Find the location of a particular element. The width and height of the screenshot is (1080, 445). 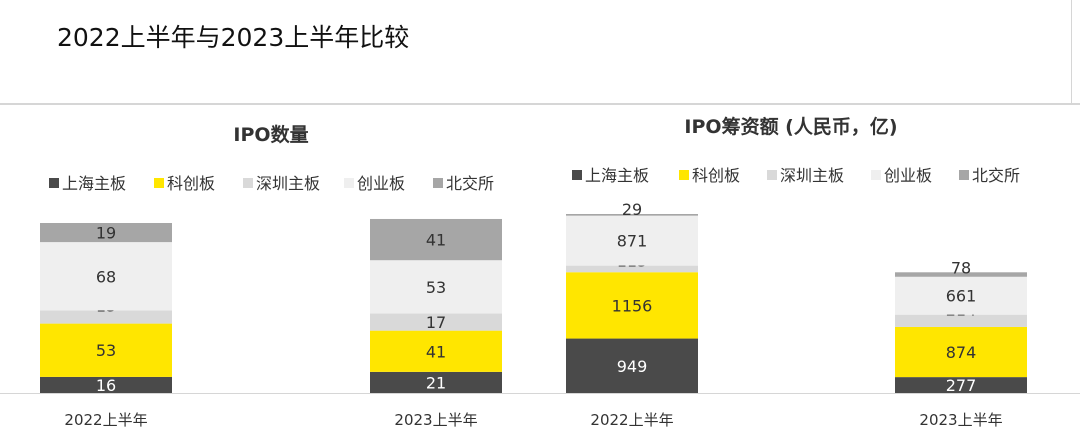

data-label: 874 is located at coordinates (961, 352).